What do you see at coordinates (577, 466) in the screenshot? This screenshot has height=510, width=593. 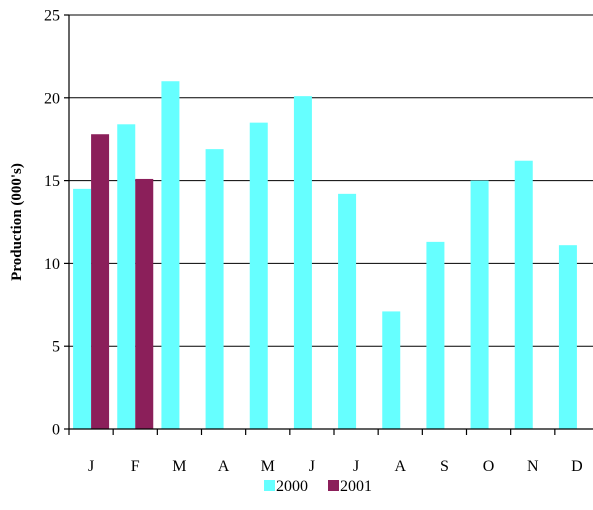 I see `x-tick-label: D` at bounding box center [577, 466].